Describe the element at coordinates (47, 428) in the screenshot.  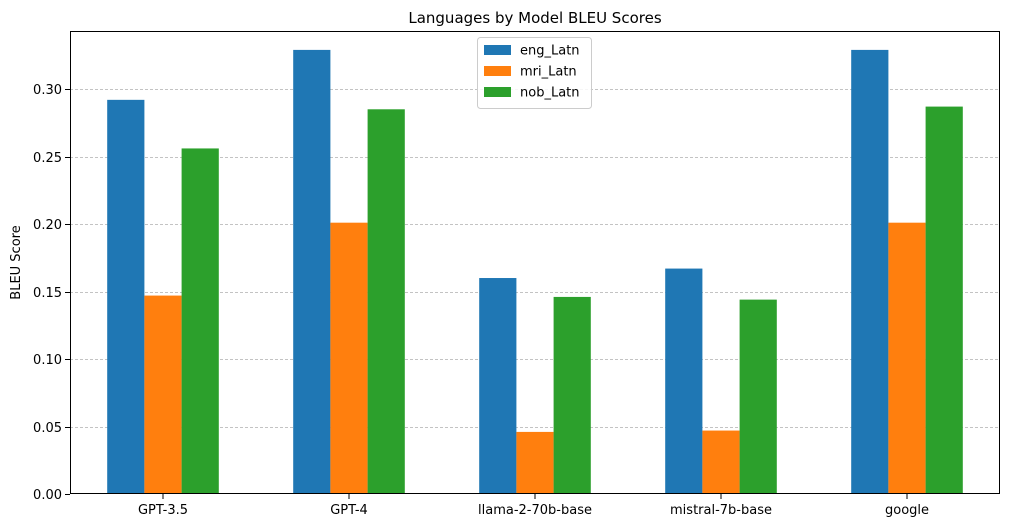
I see `y-tick-label: 0.05` at that location.